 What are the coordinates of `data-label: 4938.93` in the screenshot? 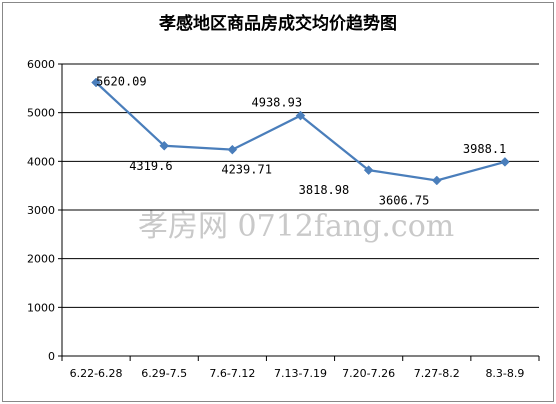 It's located at (277, 103).